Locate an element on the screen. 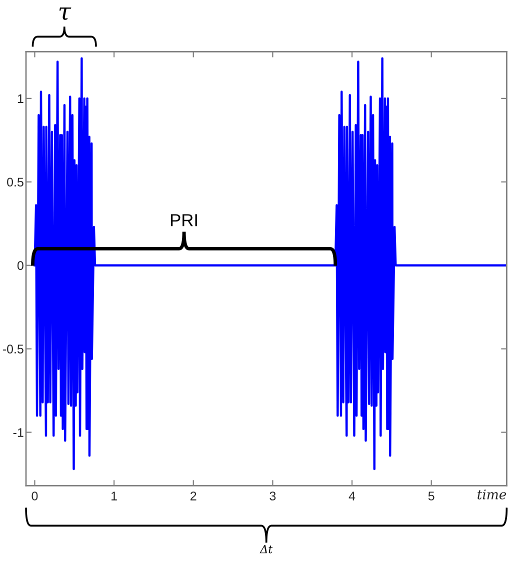 The width and height of the screenshot is (513, 566). y-tick-label: -0.5 is located at coordinates (13, 349).